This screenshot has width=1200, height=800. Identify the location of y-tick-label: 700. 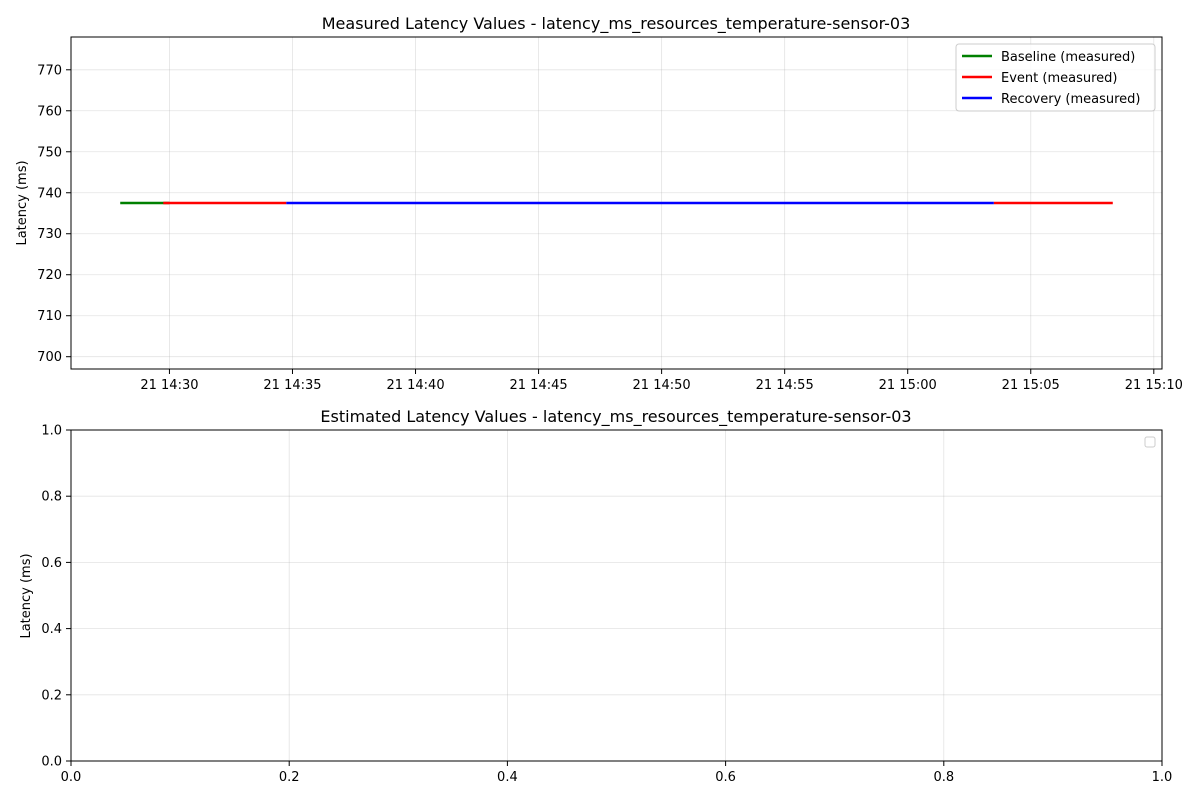
(49, 357).